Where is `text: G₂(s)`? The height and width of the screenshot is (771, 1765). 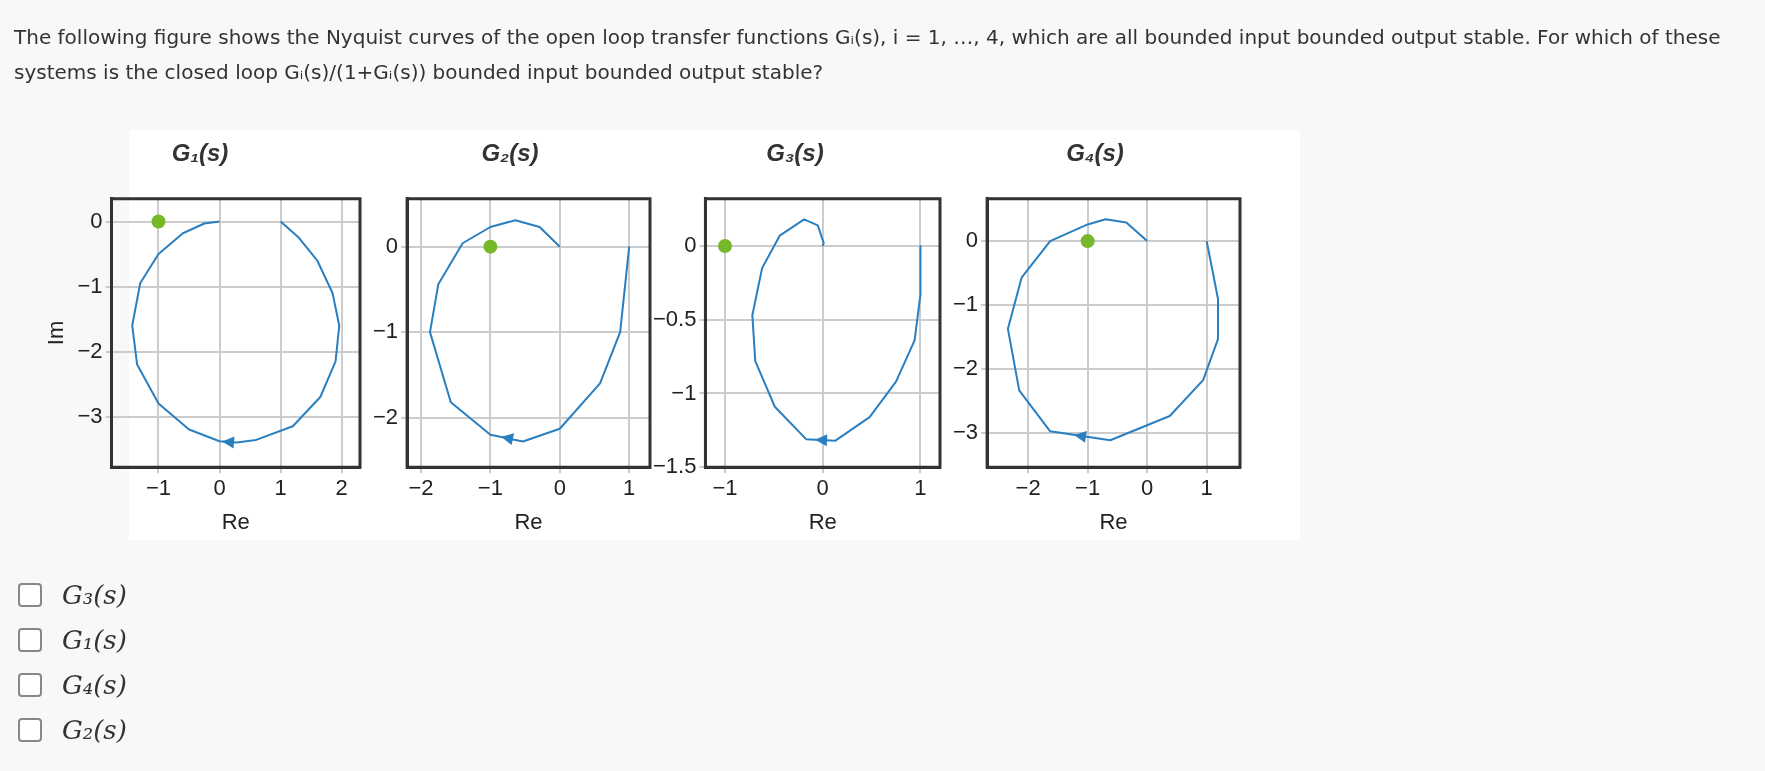 text: G₂(s) is located at coordinates (94, 729).